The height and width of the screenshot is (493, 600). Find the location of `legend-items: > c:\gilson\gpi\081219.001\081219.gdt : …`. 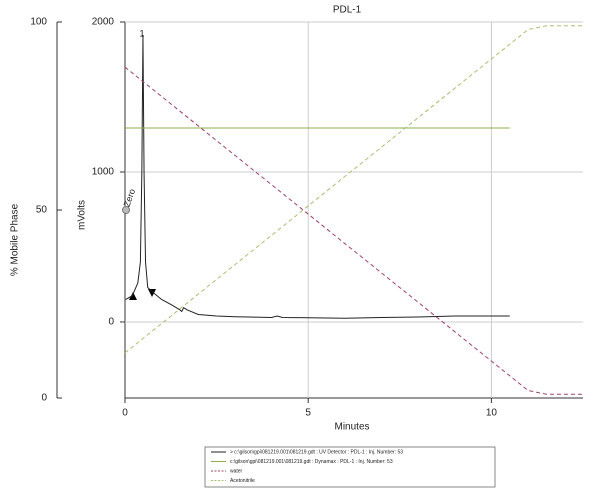

legend-items: > c:\gilson\gpi\081219.001\081219.gdt : … is located at coordinates (307, 466).